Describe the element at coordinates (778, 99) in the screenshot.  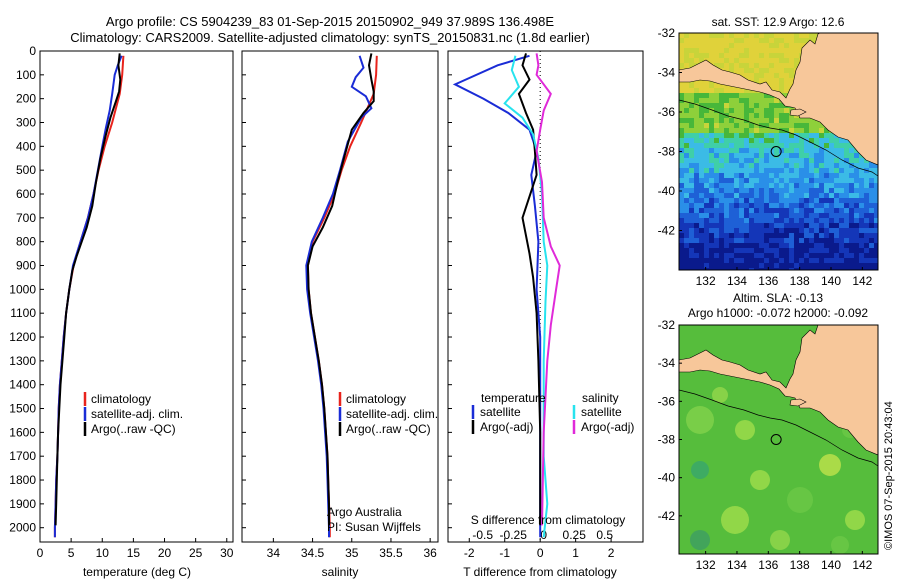
I see `sst-land-mass` at that location.